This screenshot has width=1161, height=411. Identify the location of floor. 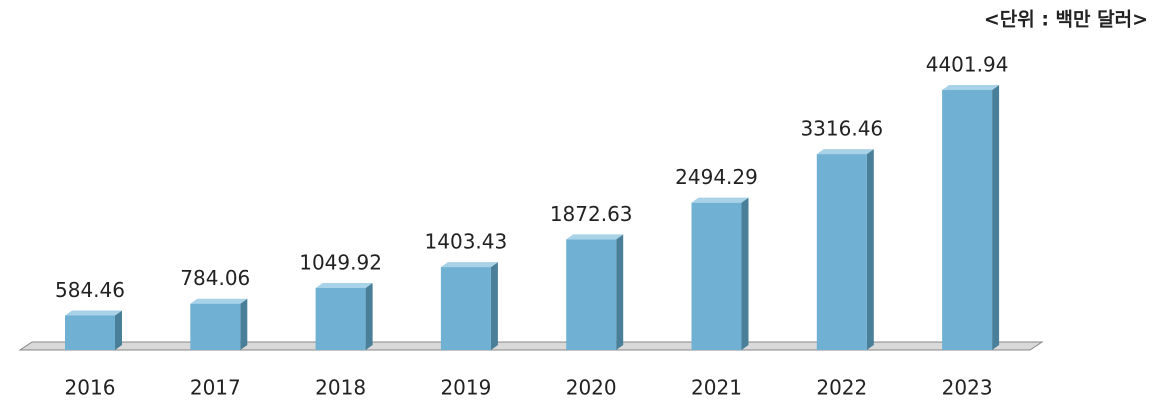
(531, 346).